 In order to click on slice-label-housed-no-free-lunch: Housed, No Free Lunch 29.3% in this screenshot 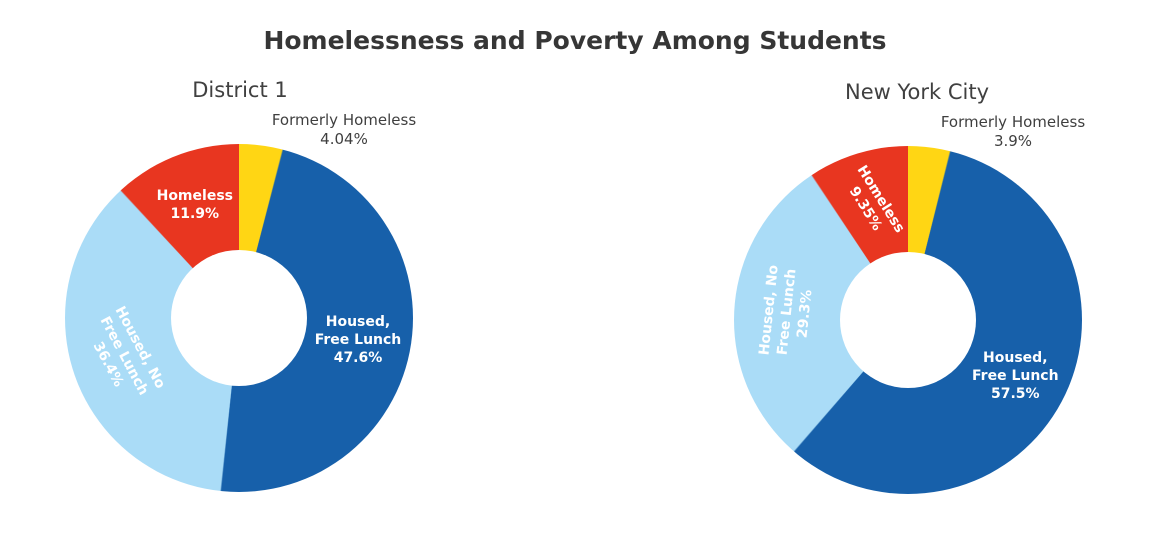, I will do `click(787, 312)`.